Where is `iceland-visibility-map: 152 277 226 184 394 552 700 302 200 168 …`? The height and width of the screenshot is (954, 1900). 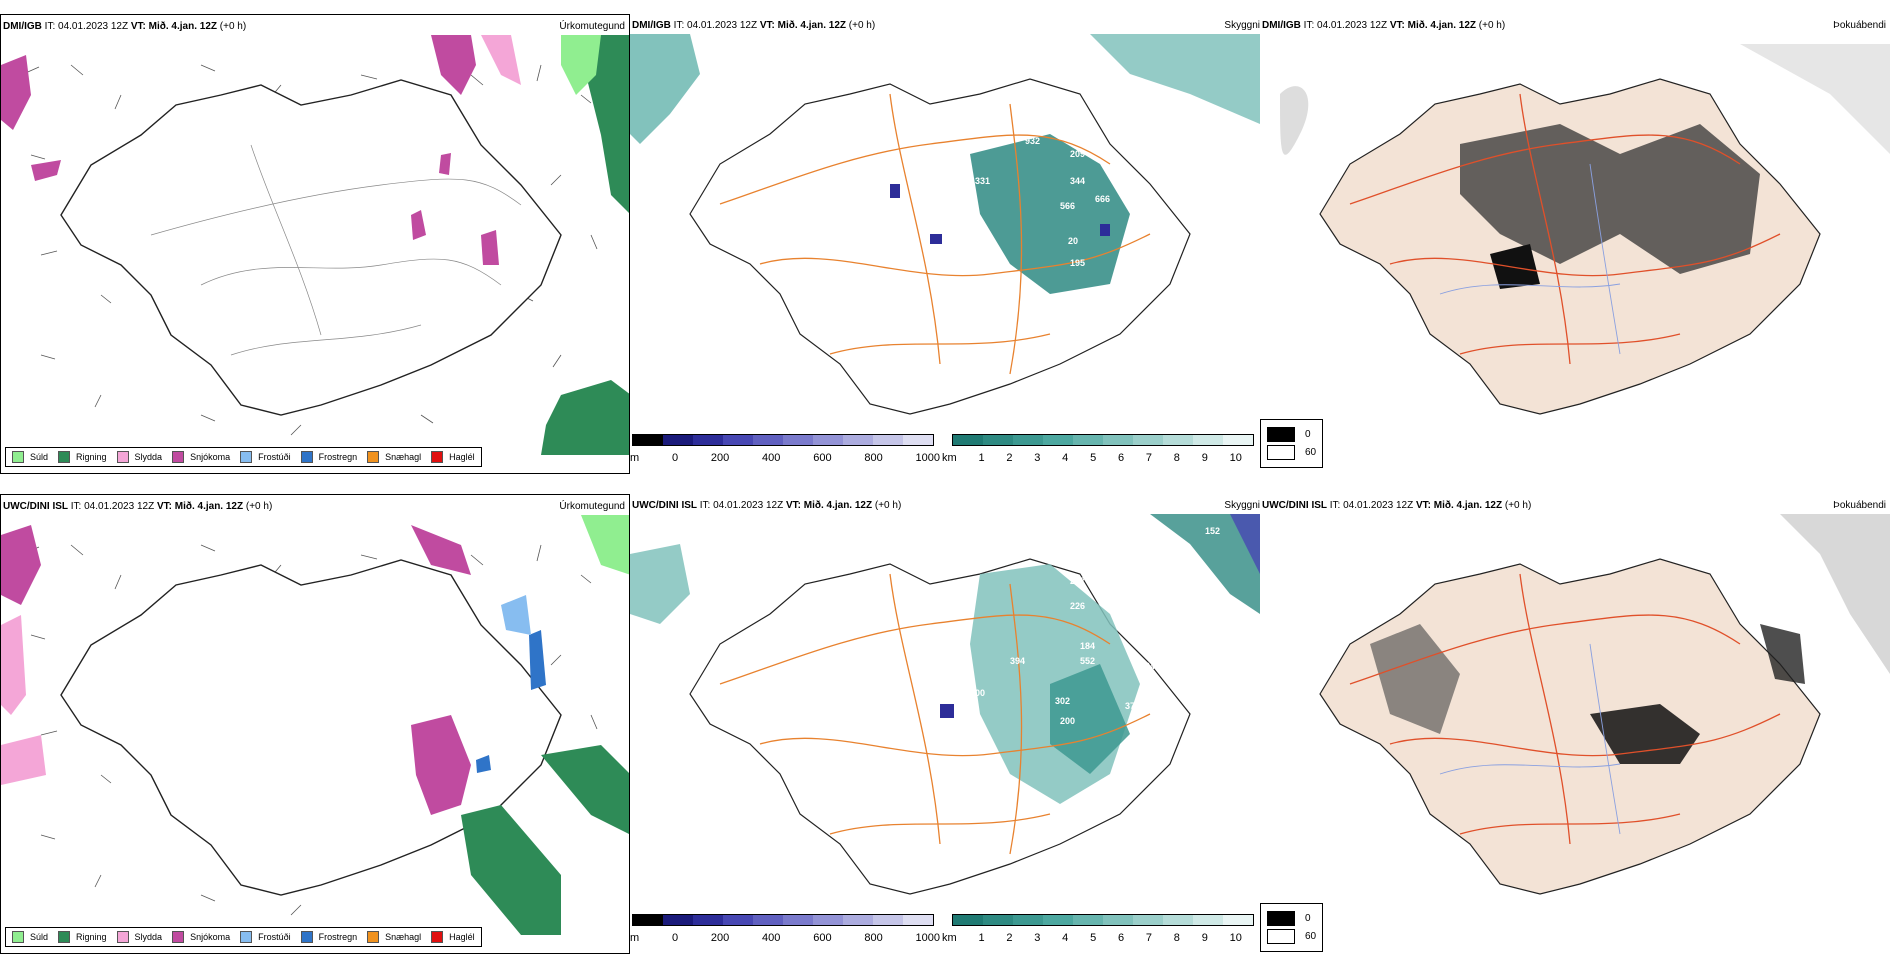 iceland-visibility-map: 152 277 226 184 394 552 700 302 200 168 … is located at coordinates (945, 704).